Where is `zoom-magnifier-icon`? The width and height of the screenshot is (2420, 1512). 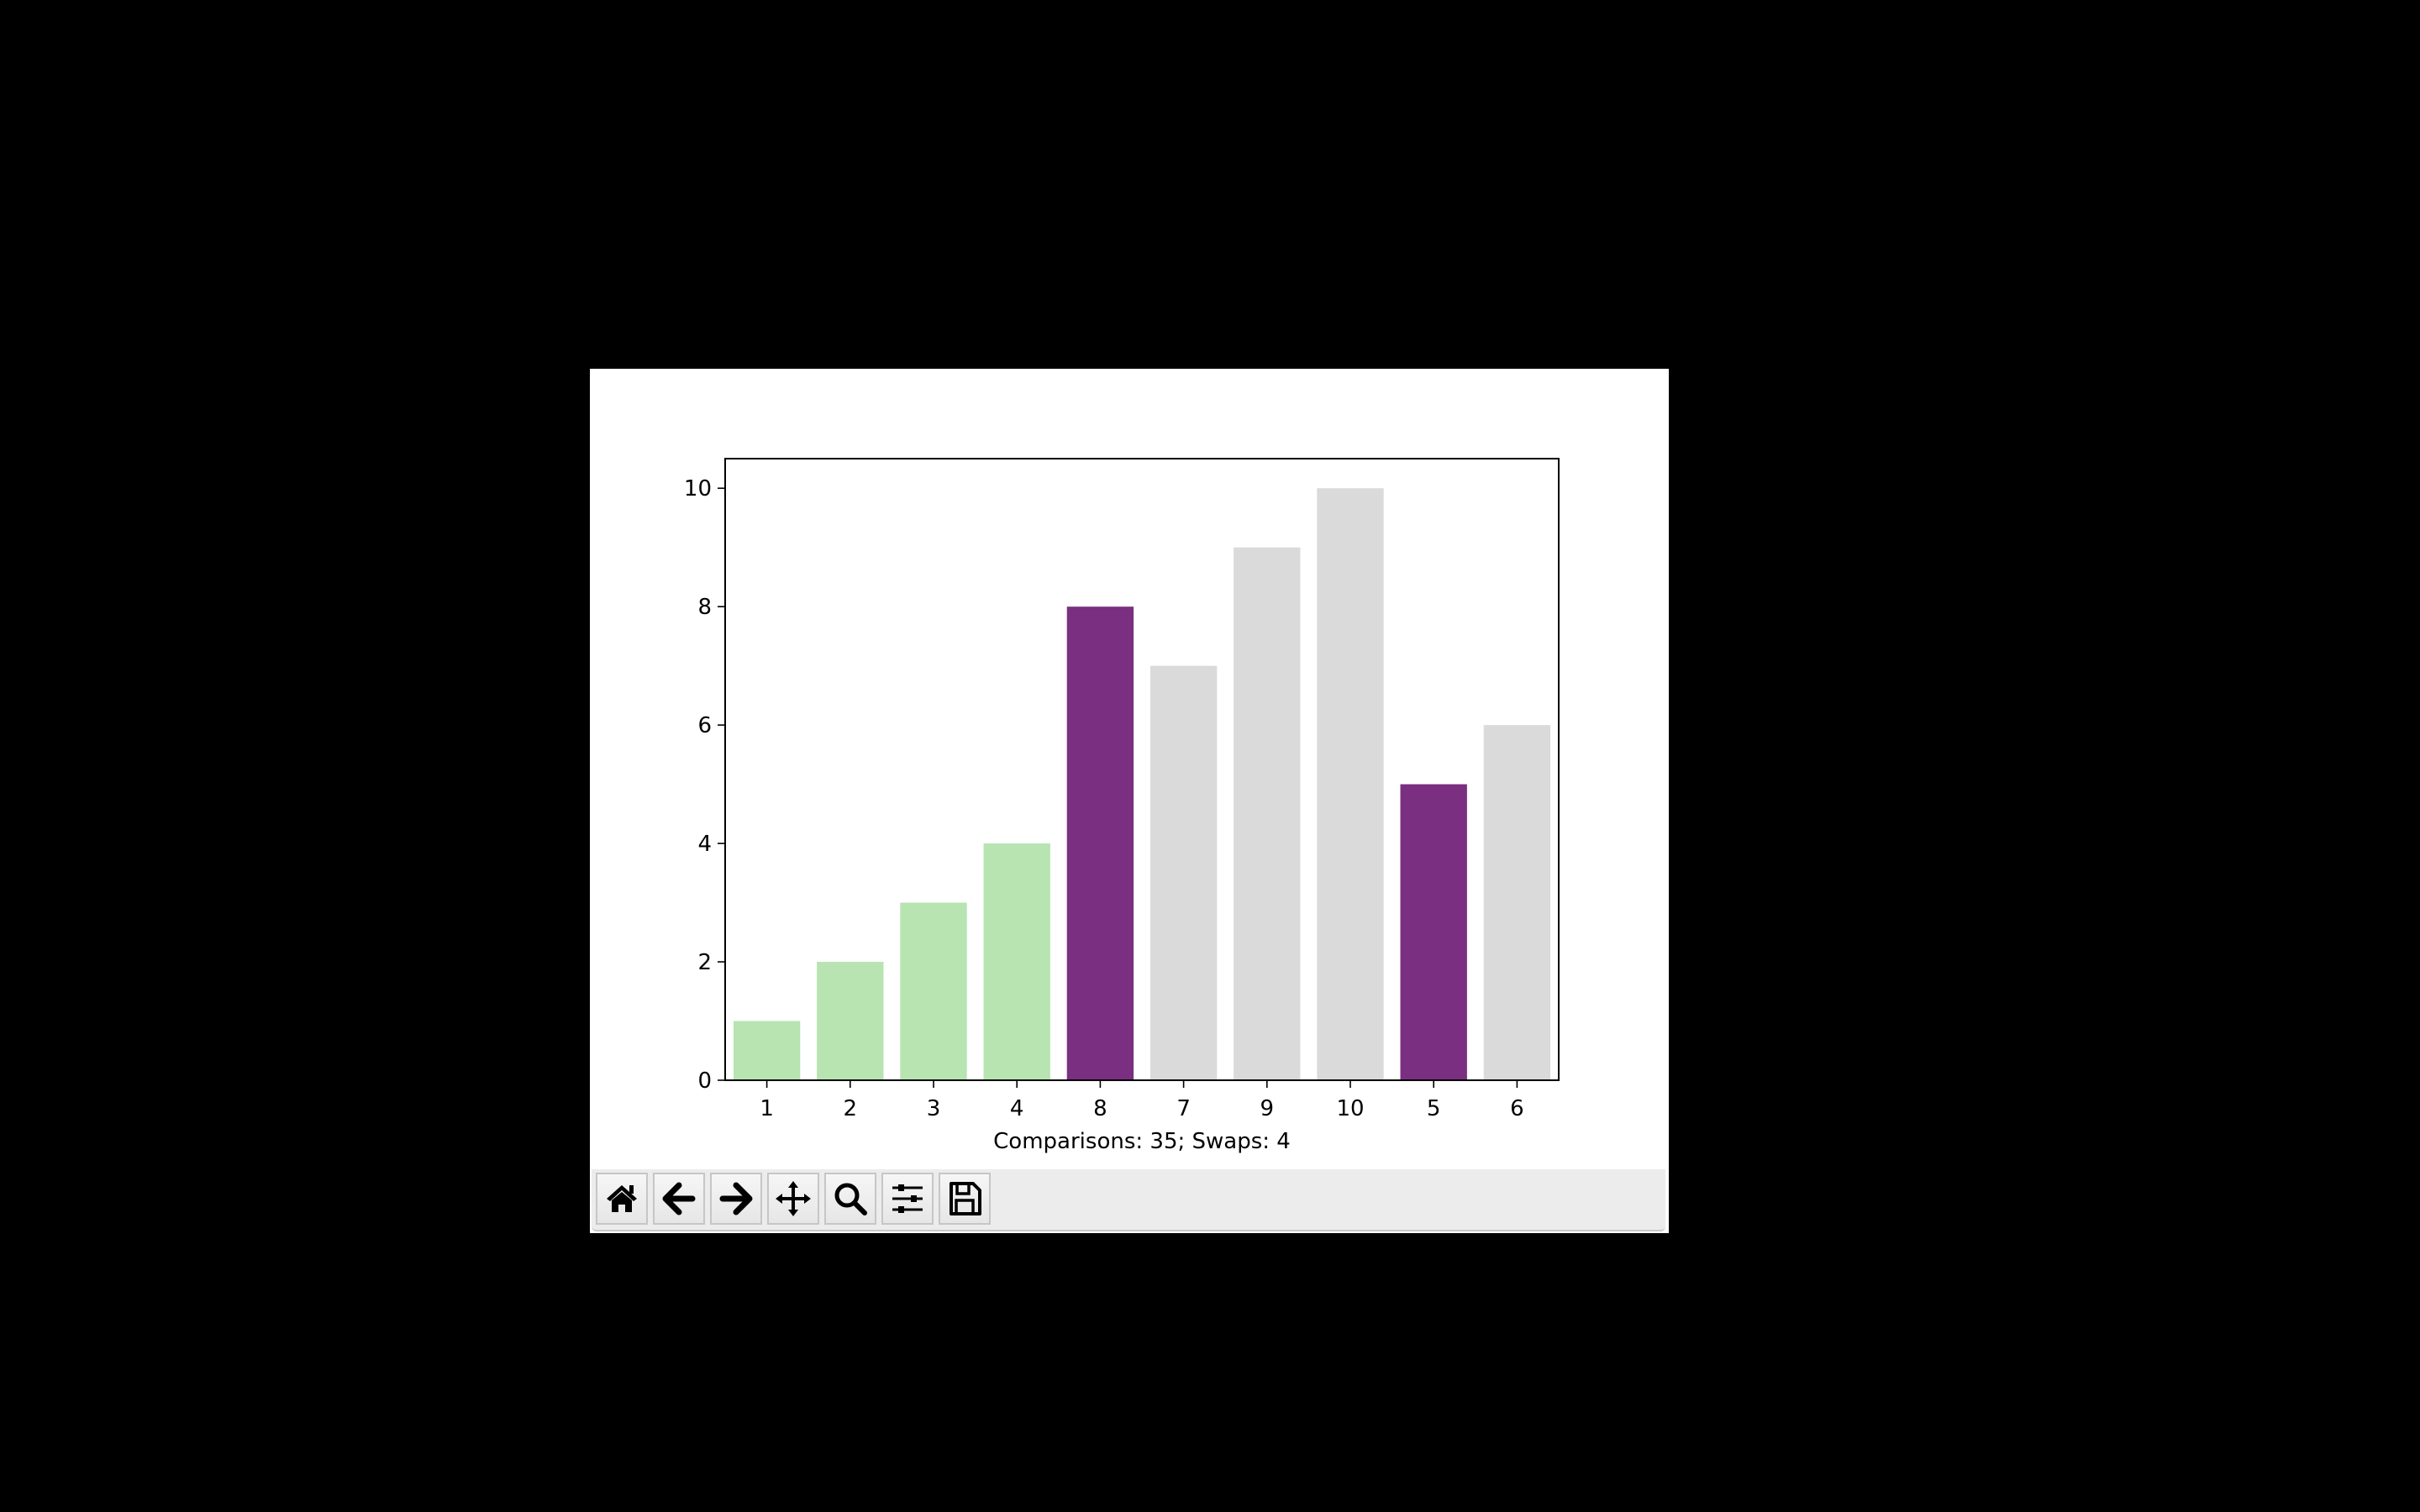 zoom-magnifier-icon is located at coordinates (850, 1199).